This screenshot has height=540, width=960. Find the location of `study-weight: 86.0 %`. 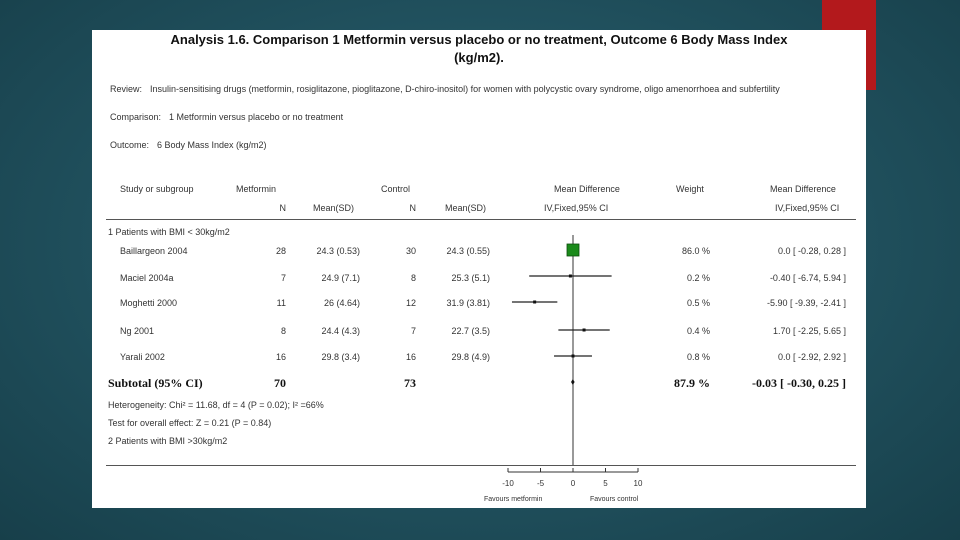

study-weight: 86.0 % is located at coordinates (695, 251).